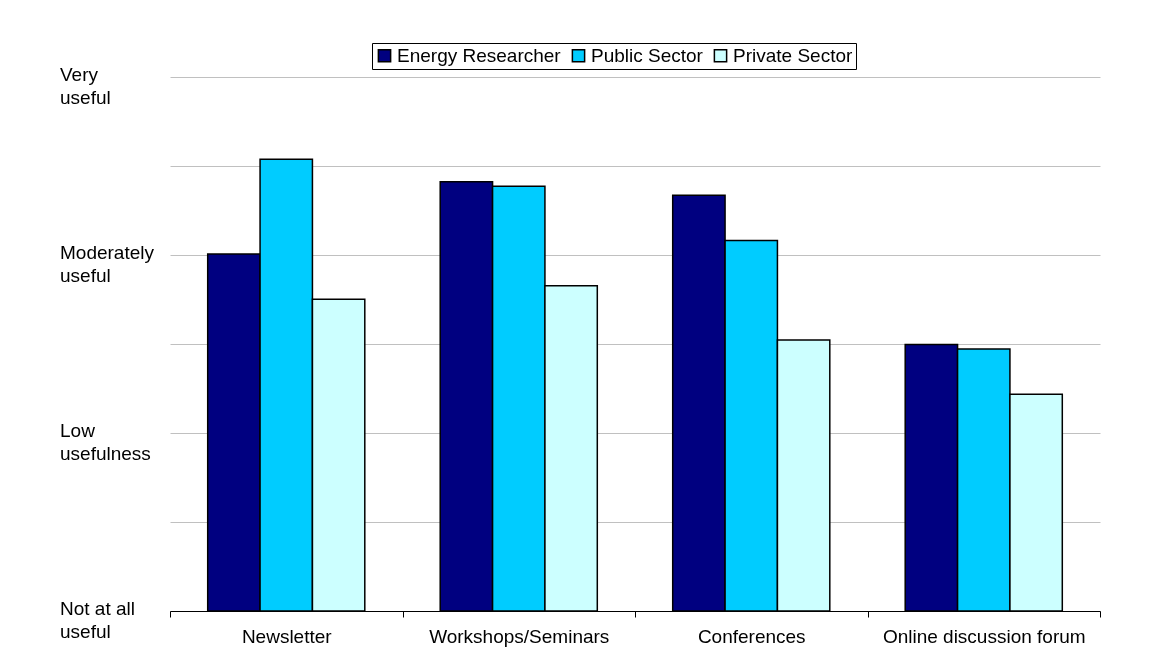  What do you see at coordinates (984, 636) in the screenshot?
I see `x-tick-label: Online discussion forum` at bounding box center [984, 636].